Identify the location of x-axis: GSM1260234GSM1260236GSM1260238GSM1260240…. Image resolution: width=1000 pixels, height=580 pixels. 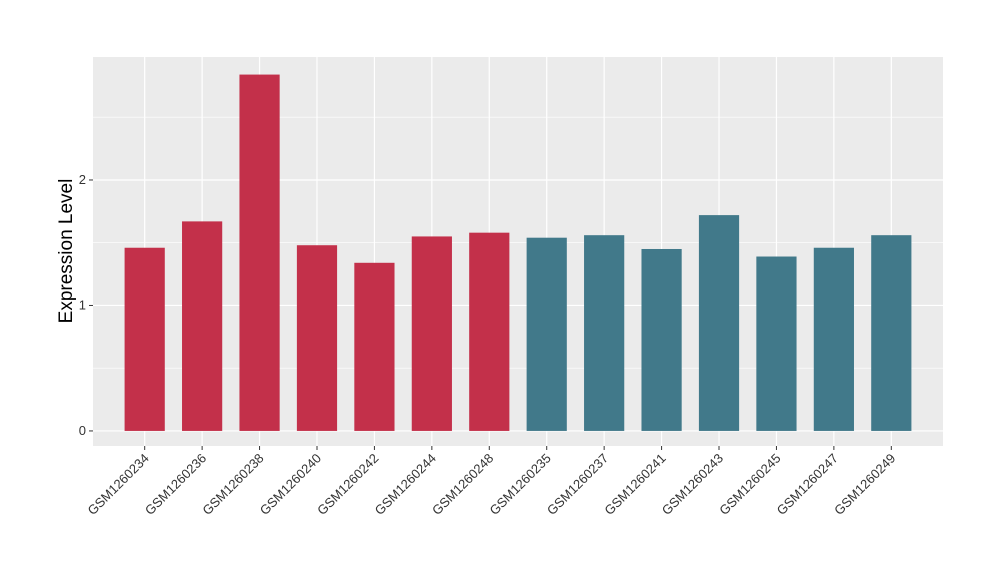
(491, 482).